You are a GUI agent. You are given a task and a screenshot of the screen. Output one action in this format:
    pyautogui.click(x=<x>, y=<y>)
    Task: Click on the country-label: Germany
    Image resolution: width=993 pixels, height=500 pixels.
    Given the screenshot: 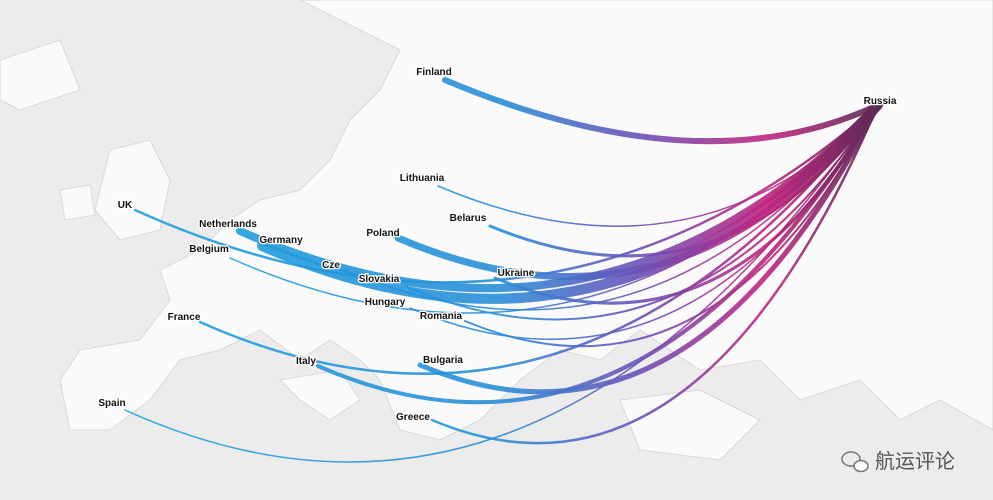 What is the action you would take?
    pyautogui.click(x=281, y=240)
    